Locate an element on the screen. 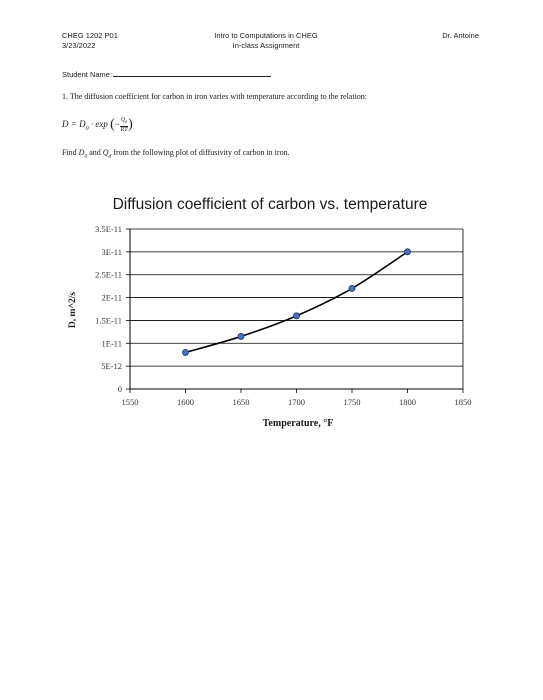 The height and width of the screenshot is (700, 543). course-code: CHEG 1202 P01 is located at coordinates (90, 35).